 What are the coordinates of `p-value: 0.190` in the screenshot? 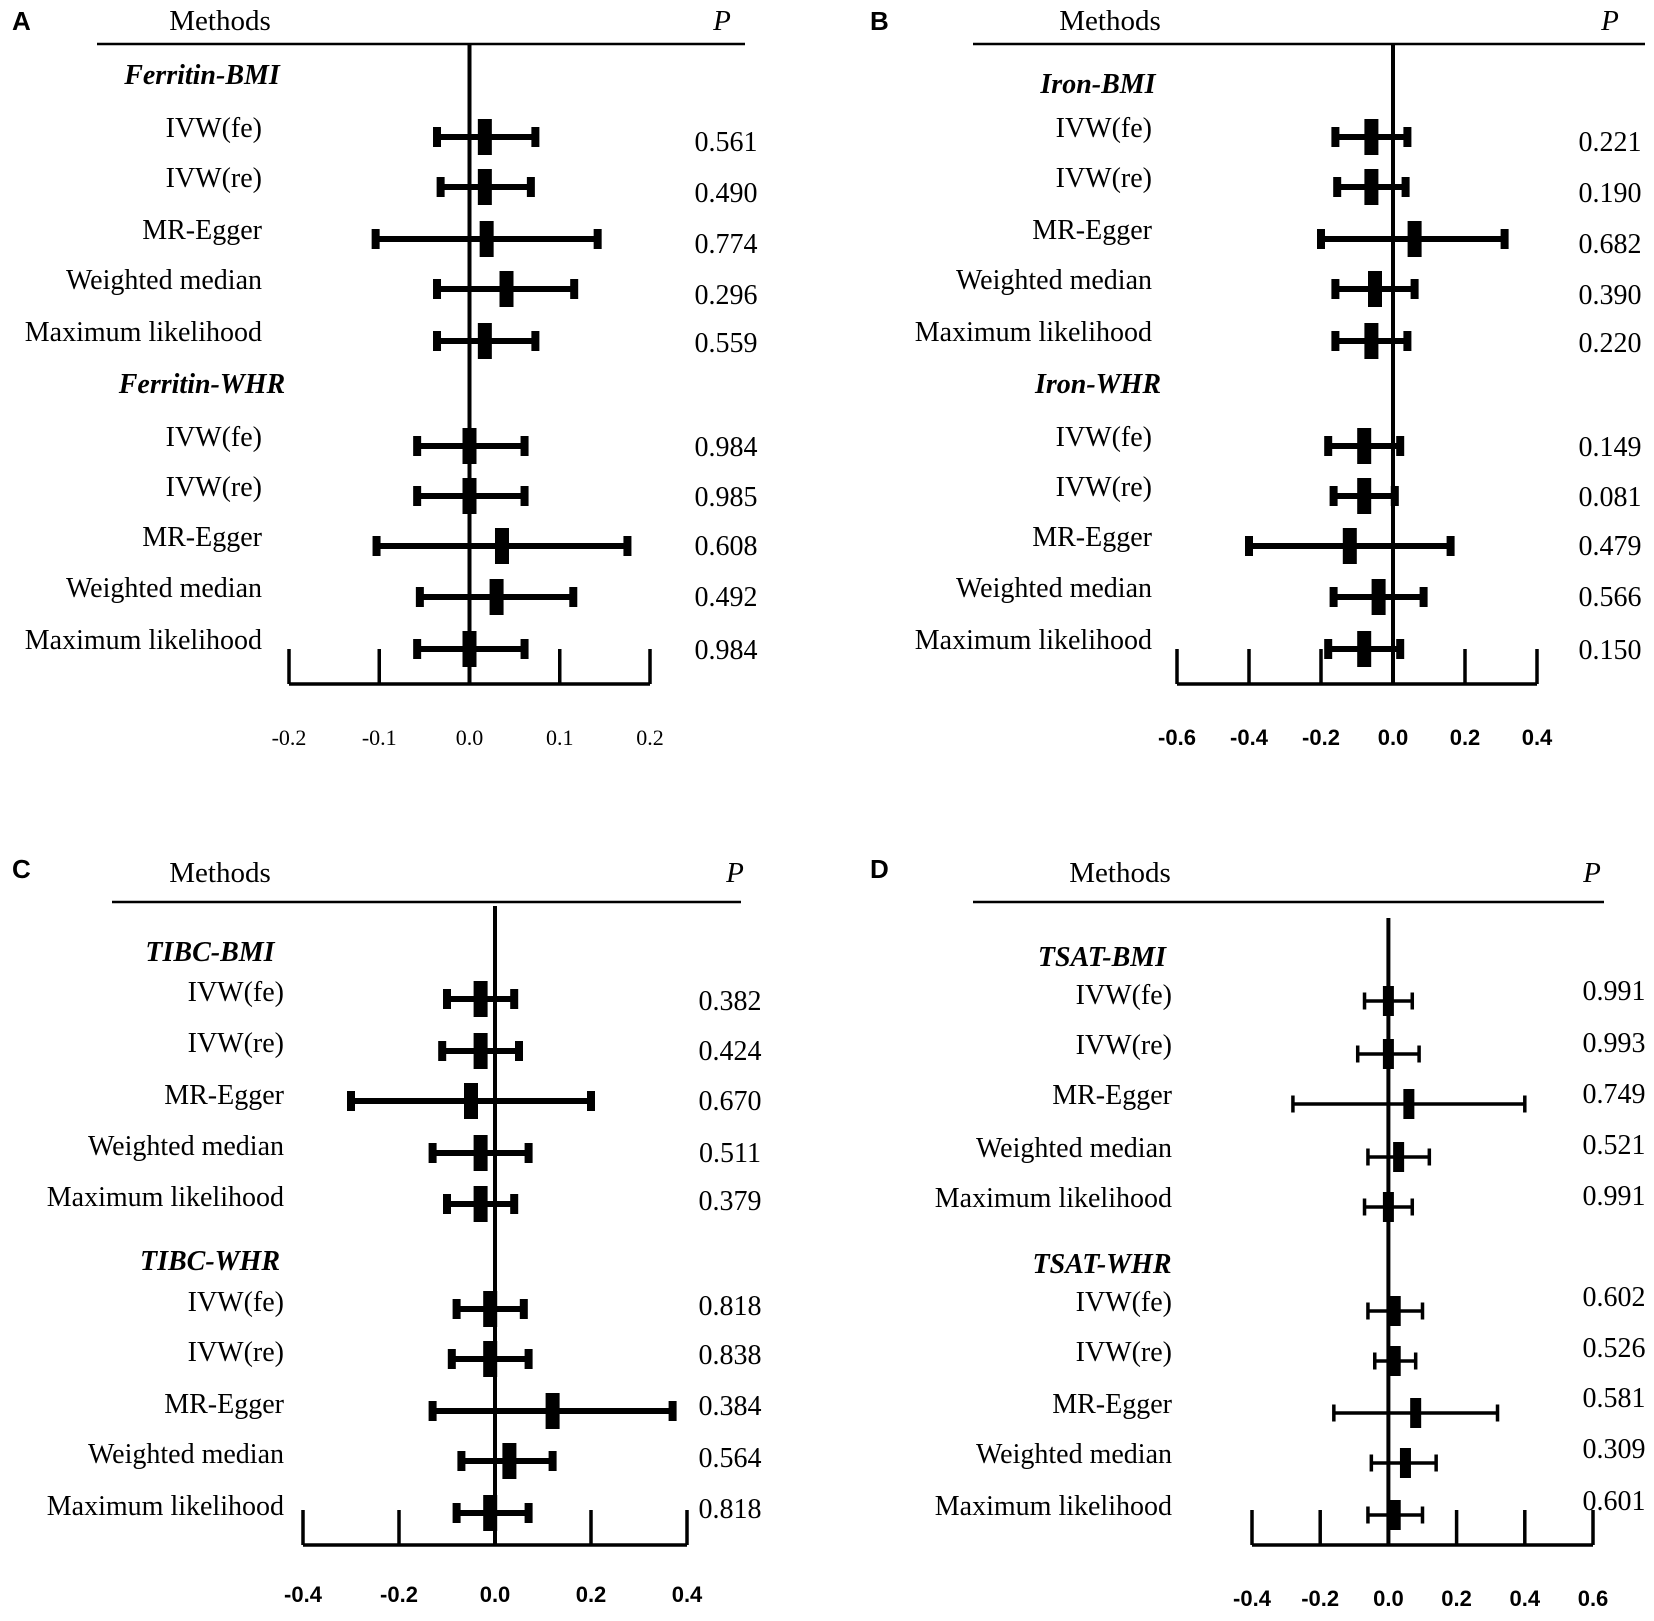 It's located at (1610, 193).